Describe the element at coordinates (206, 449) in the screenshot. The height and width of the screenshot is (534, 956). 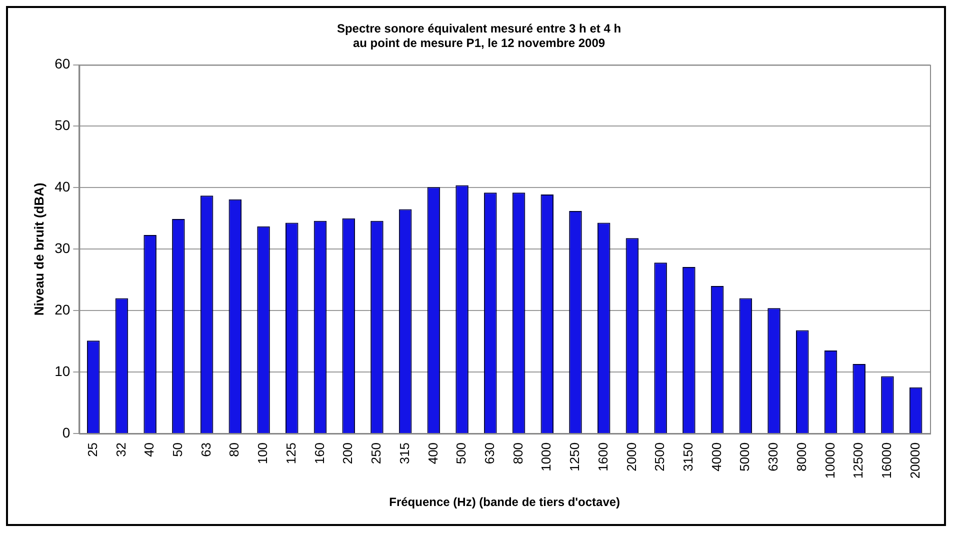
I see `x-tick-label: 63` at that location.